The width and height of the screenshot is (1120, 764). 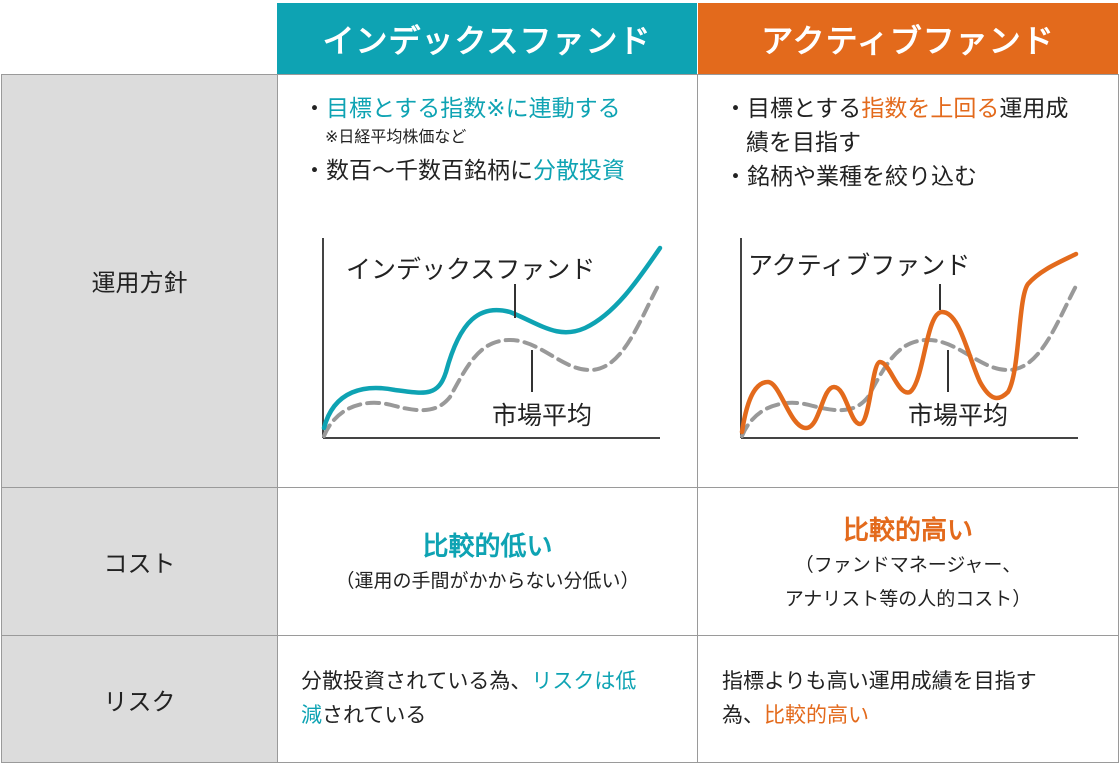 I want to click on policy-index-bullet2-text: ・数百〜千数百銘柄に, so click(x=418, y=171).